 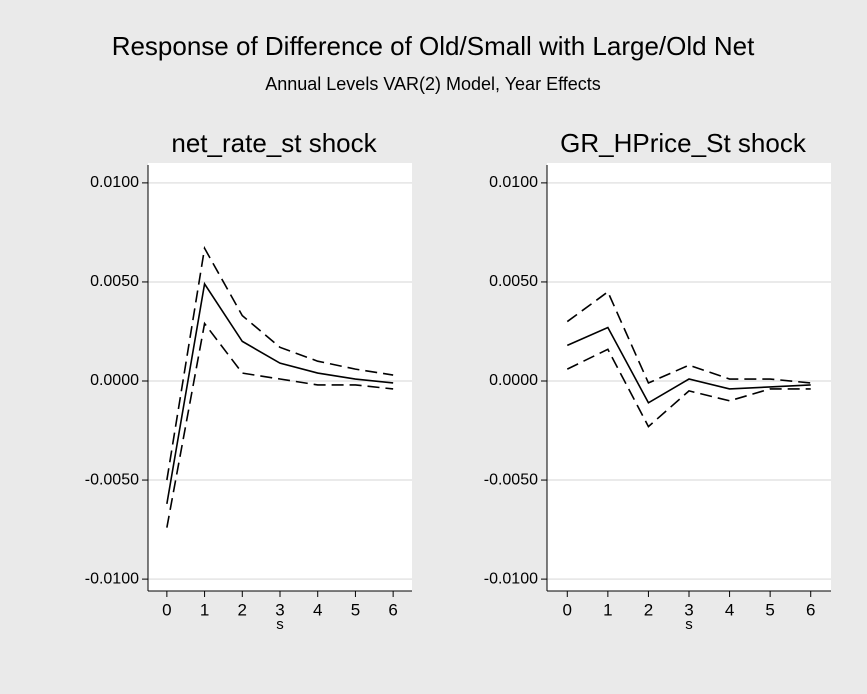 What do you see at coordinates (683, 143) in the screenshot?
I see `panel-title: GR_HPrice_St shock` at bounding box center [683, 143].